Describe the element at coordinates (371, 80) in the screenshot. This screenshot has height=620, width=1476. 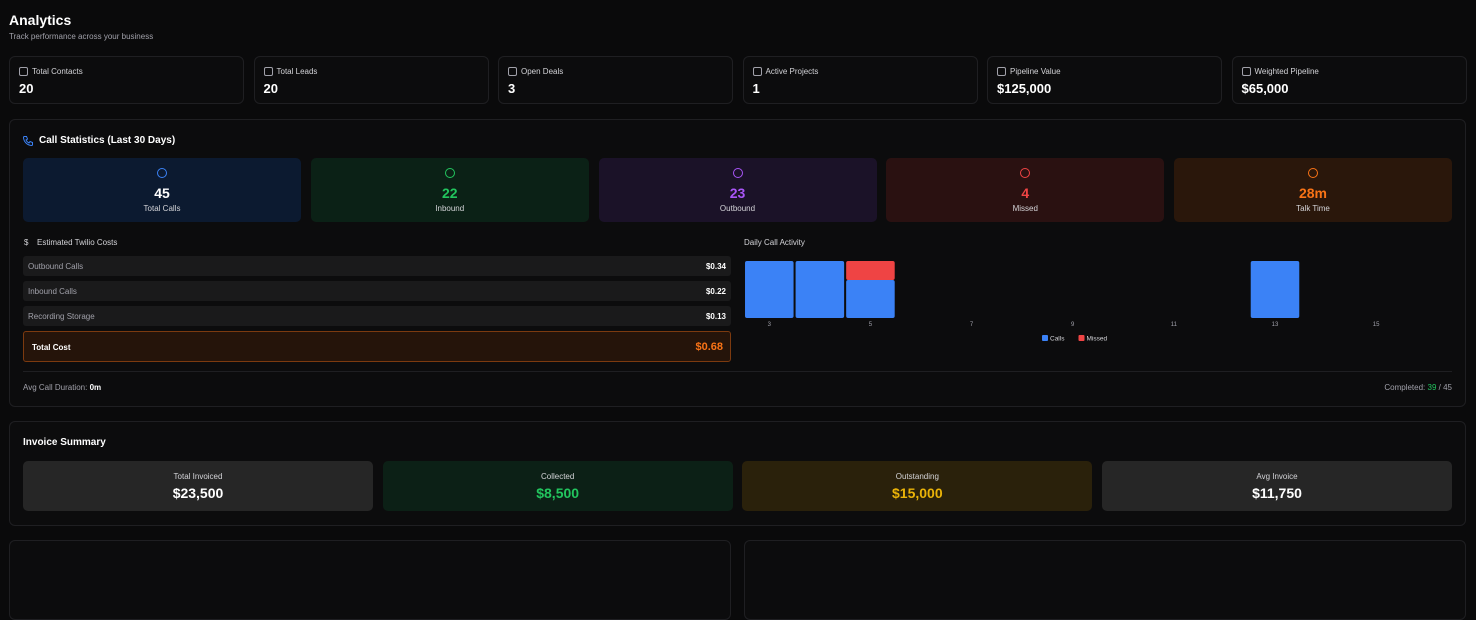
I see `stat-card: Total Leads 20` at that location.